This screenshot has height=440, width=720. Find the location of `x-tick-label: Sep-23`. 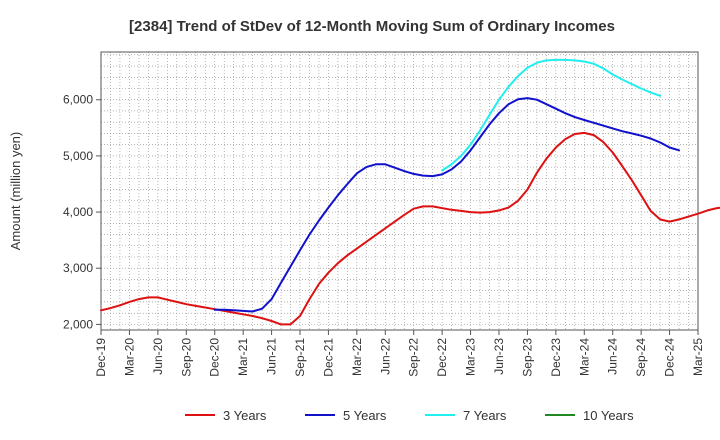

x-tick-label: Sep-23 is located at coordinates (527, 357).